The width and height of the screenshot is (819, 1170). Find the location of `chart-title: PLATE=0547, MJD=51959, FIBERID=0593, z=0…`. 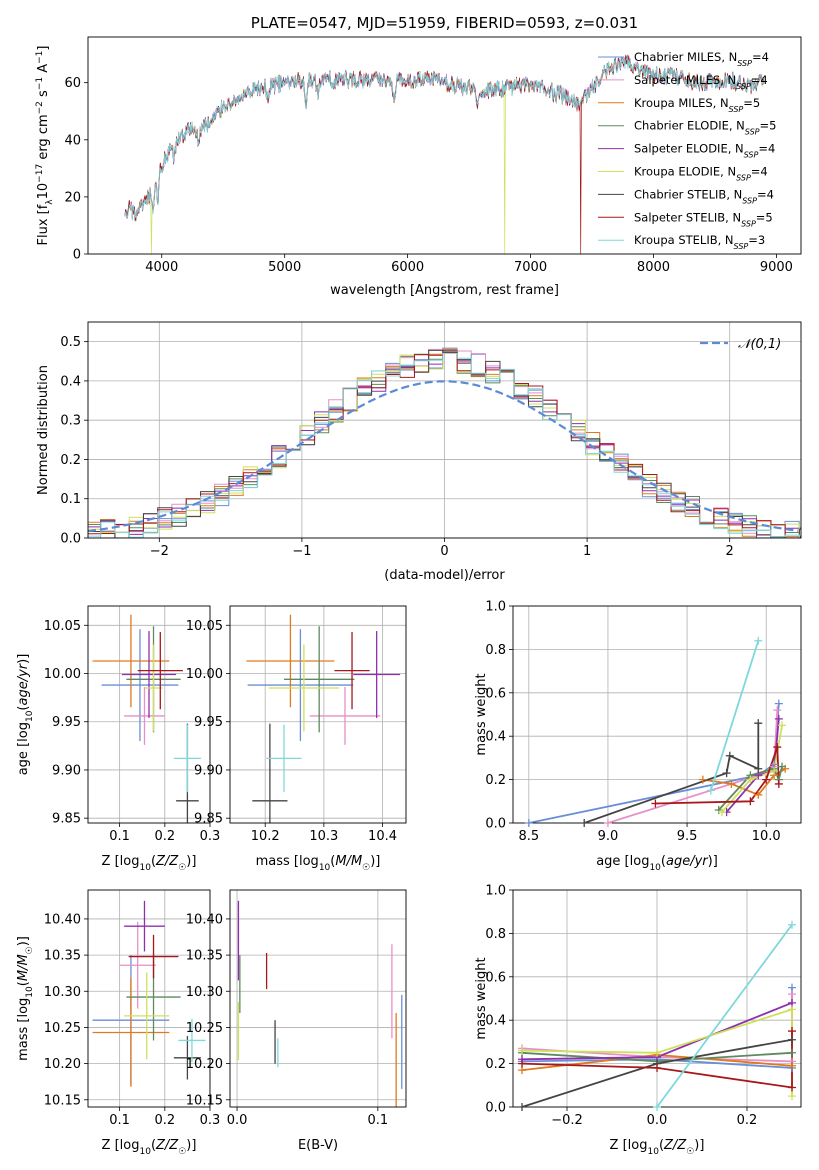

chart-title: PLATE=0547, MJD=51959, FIBERID=0593, z=0… is located at coordinates (444, 23).